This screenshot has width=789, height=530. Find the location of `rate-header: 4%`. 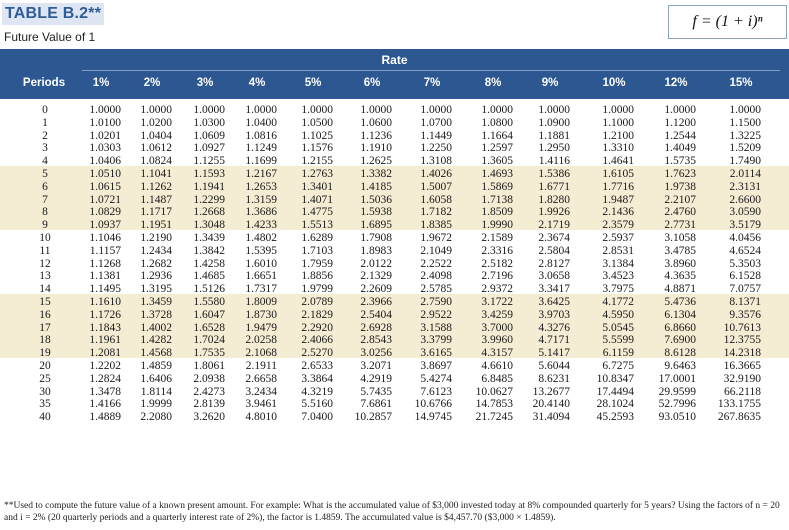

rate-header: 4% is located at coordinates (257, 83).